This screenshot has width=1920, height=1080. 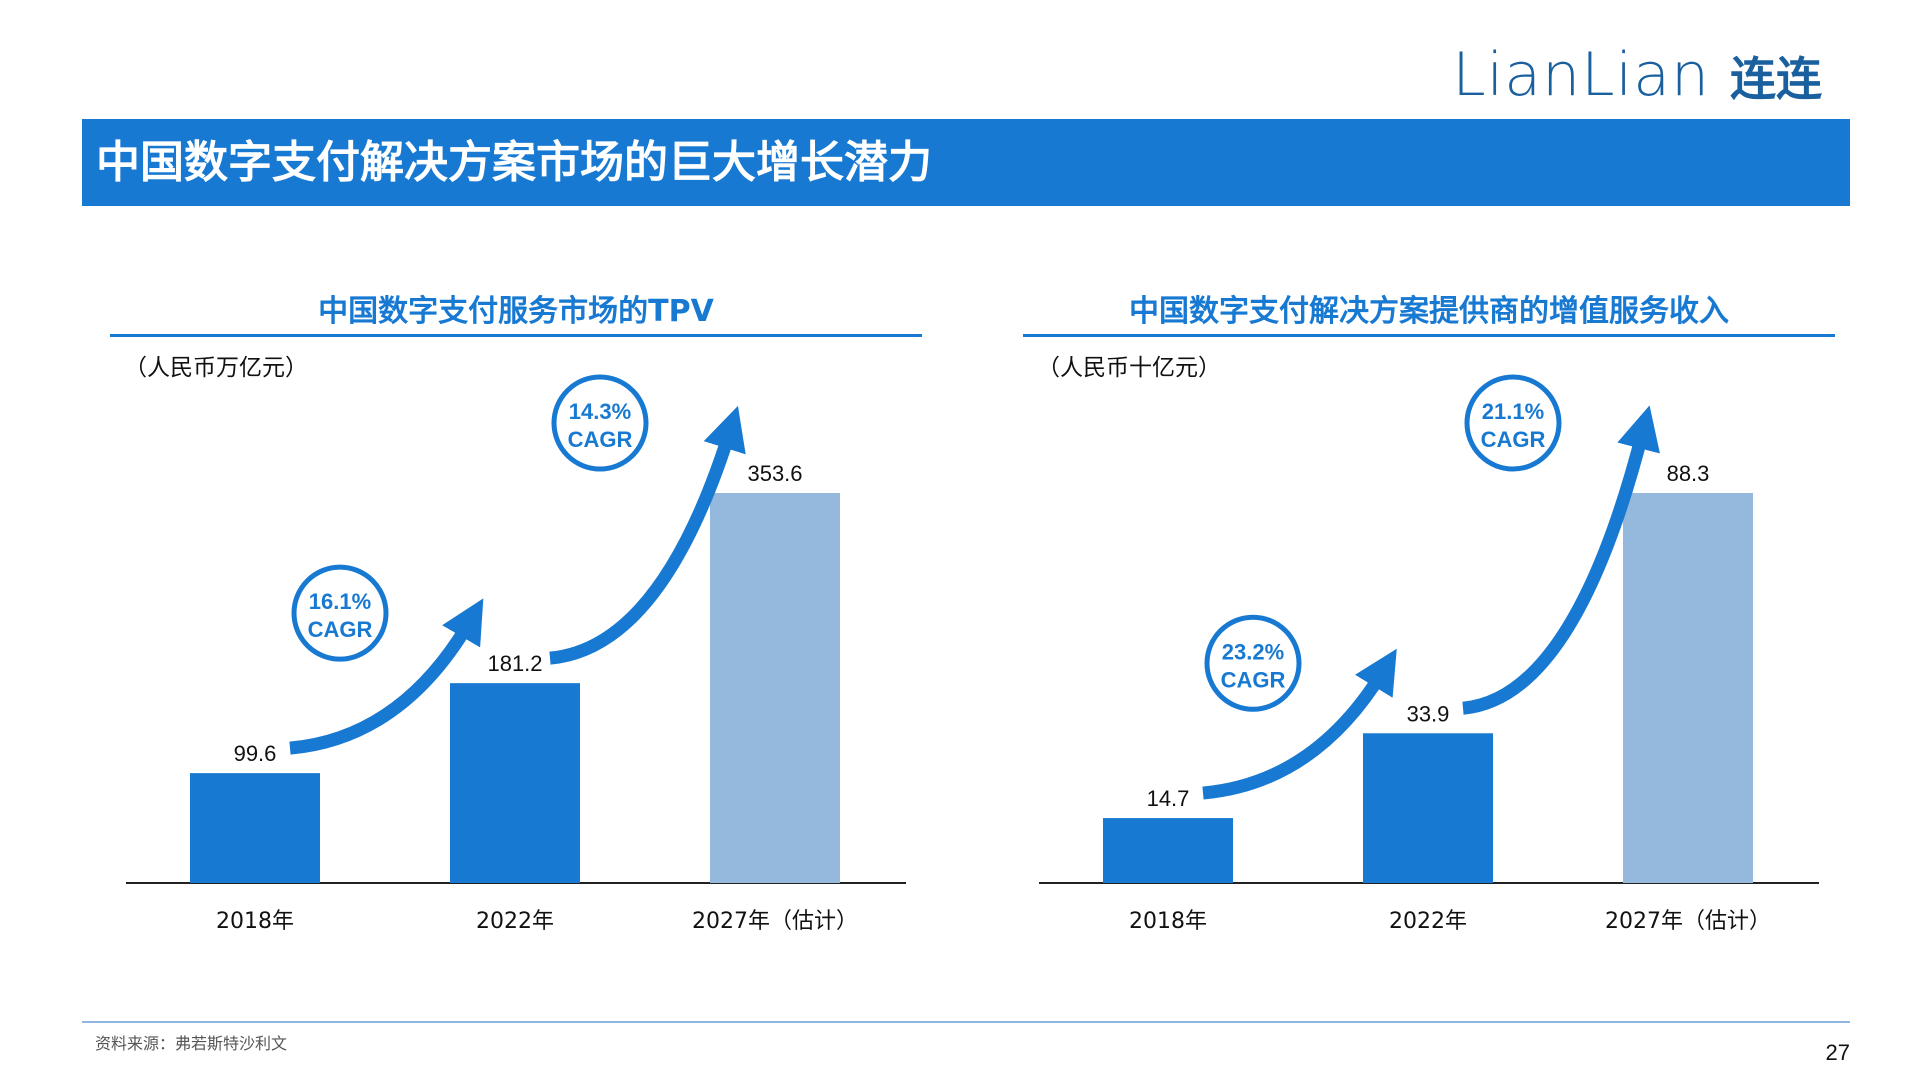 What do you see at coordinates (1429, 311) in the screenshot?
I see `chart-title: 中国数字支付解决方案提供商的增值服务收入` at bounding box center [1429, 311].